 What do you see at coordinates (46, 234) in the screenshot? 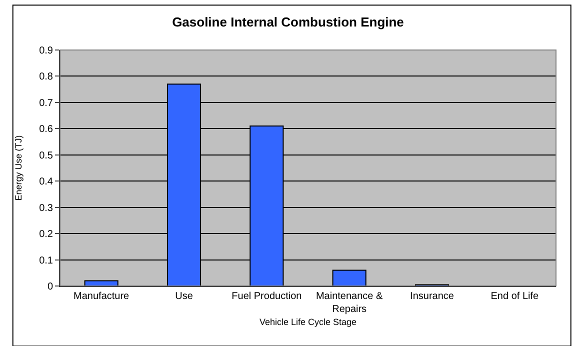
I see `y-tick-label: 0.2` at bounding box center [46, 234].